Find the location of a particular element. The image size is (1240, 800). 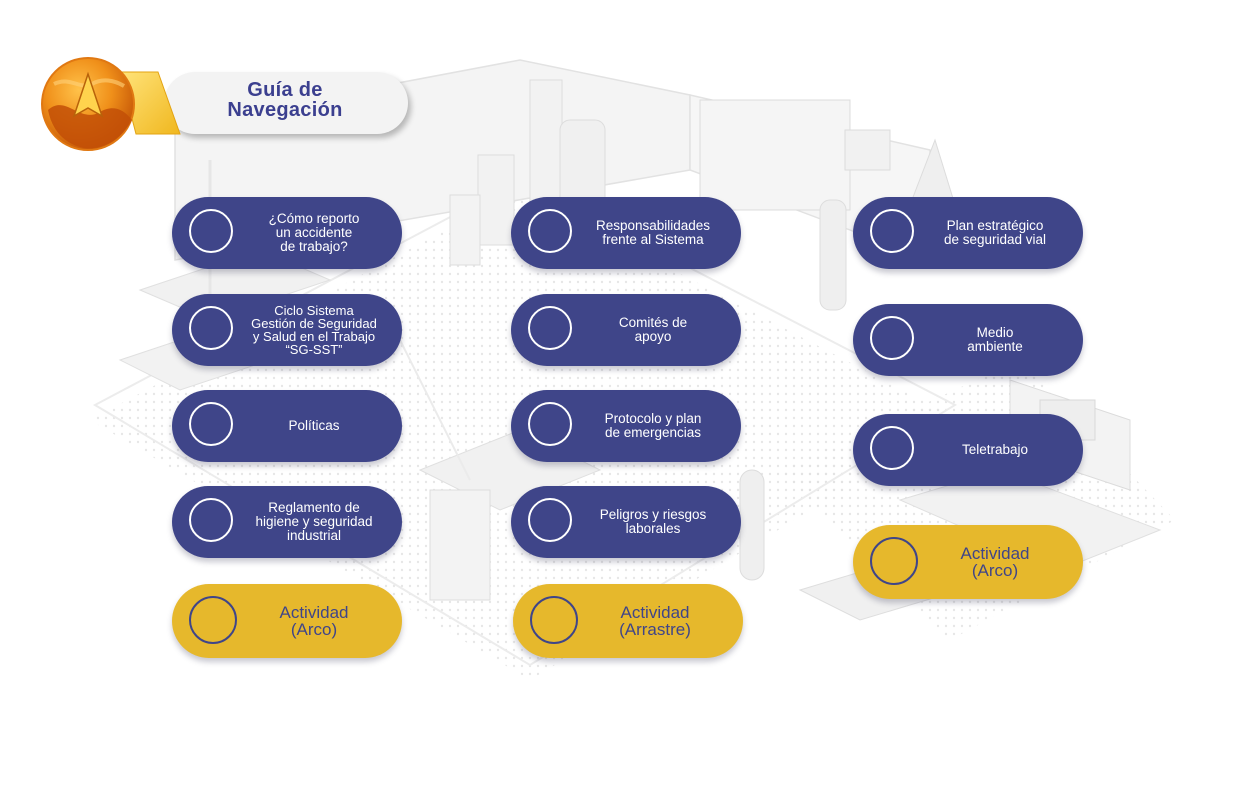

nav-button-label: Teletrabajo is located at coordinates (995, 449).